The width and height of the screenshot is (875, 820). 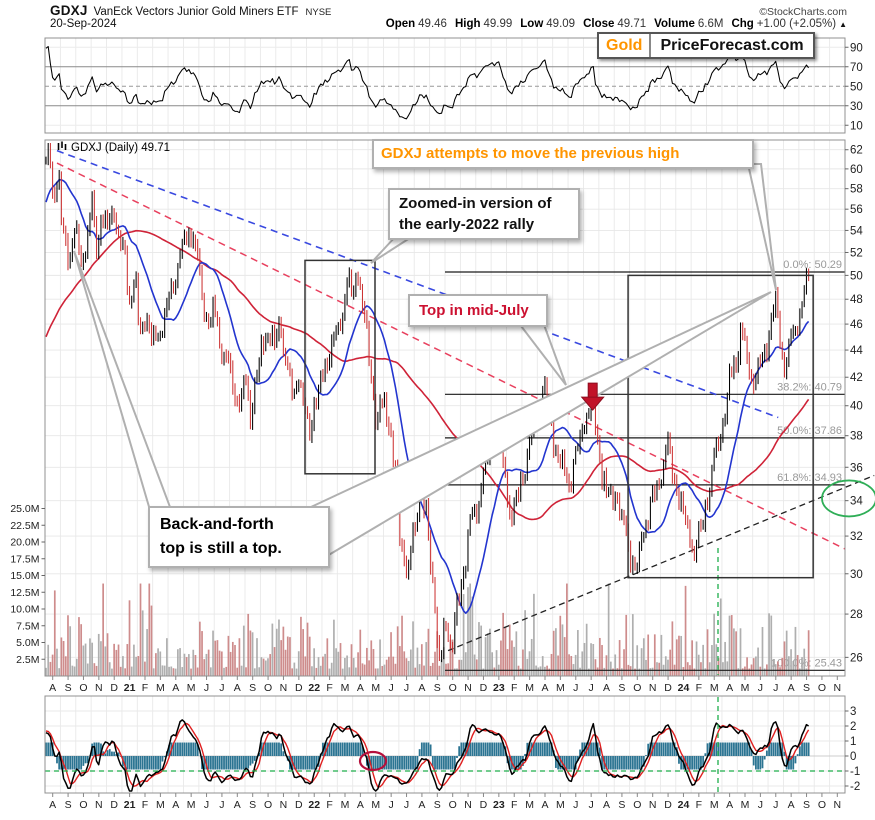 What do you see at coordinates (848, 498) in the screenshot?
I see `green-target-ellipse` at bounding box center [848, 498].